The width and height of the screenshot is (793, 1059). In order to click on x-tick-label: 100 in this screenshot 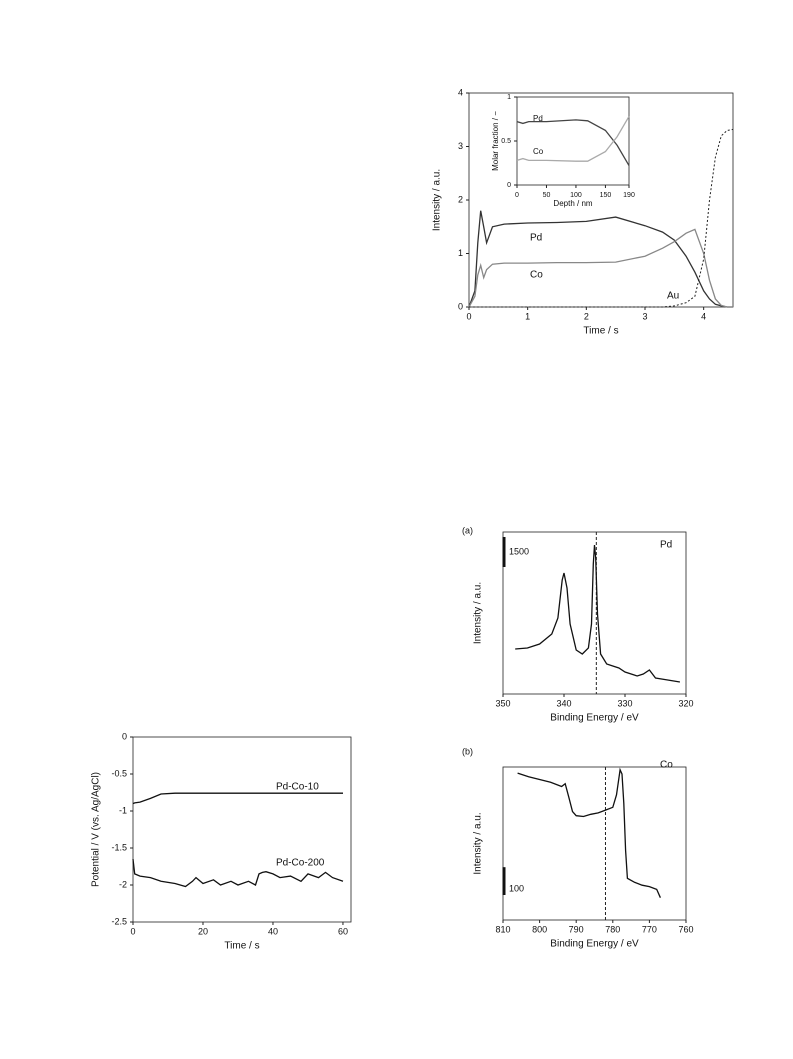, I will do `click(576, 195)`.